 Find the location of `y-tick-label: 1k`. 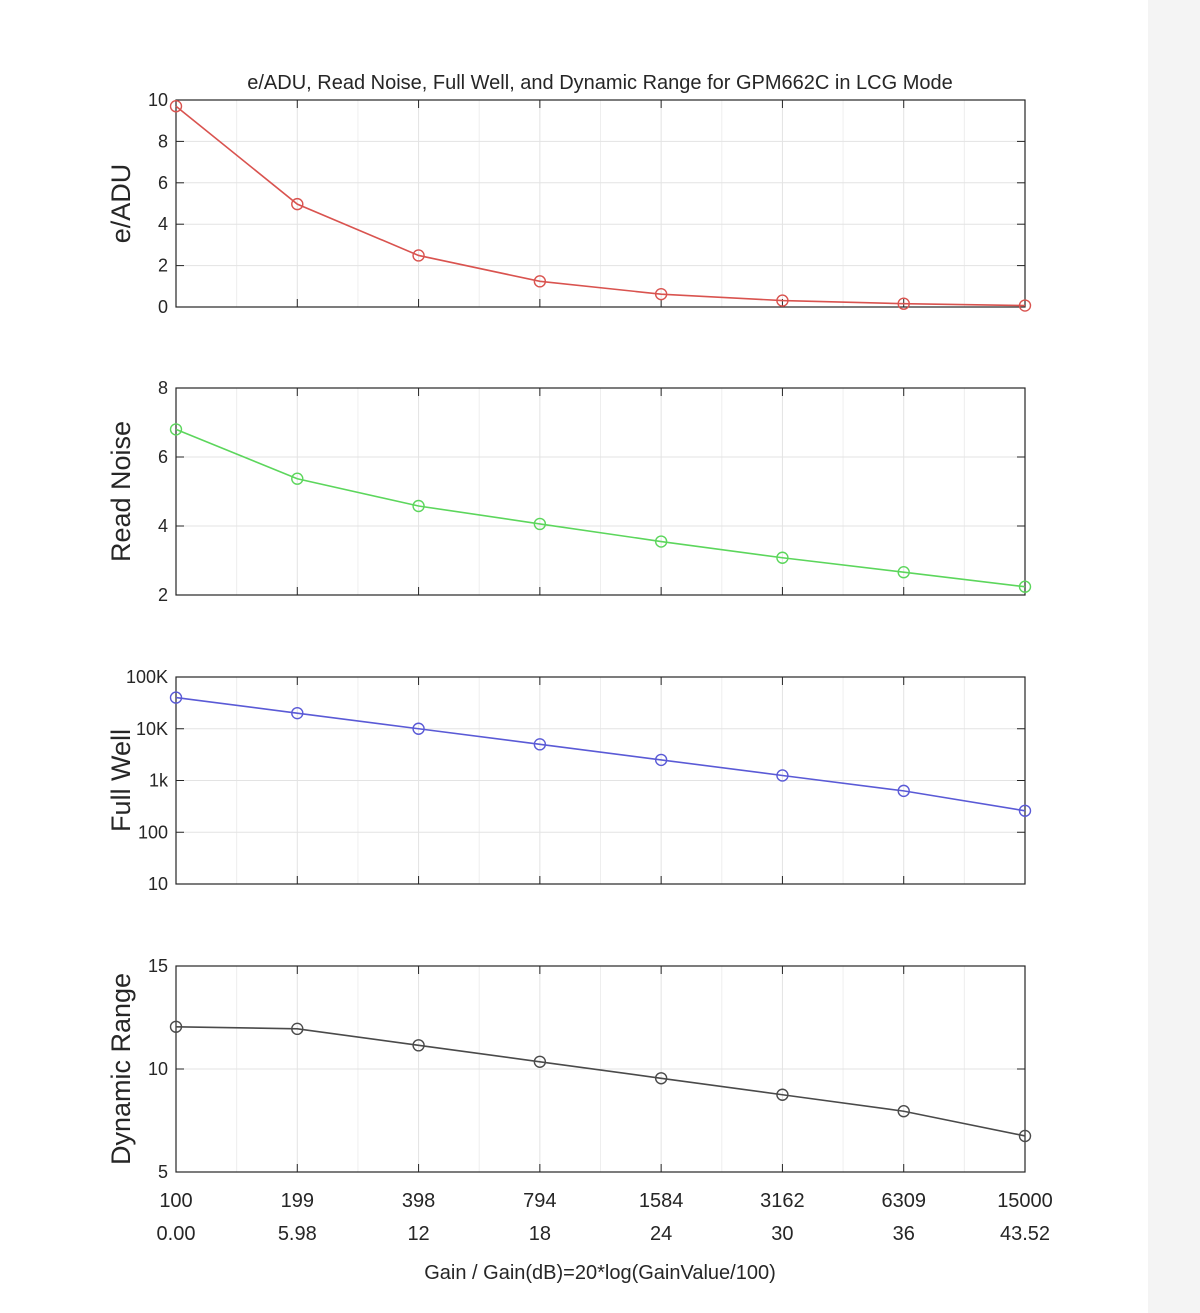

y-tick-label: 1k is located at coordinates (159, 781).